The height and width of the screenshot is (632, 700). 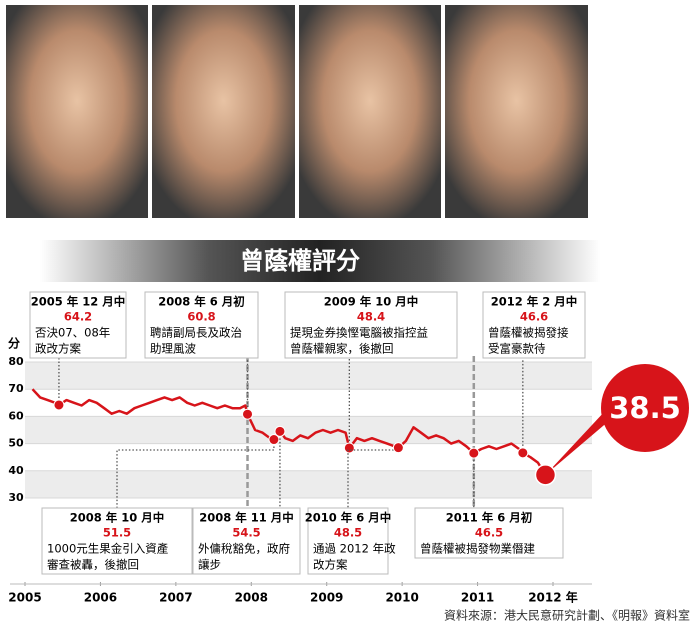 What do you see at coordinates (371, 302) in the screenshot?
I see `annotation-date: 2009 年 10 月中` at bounding box center [371, 302].